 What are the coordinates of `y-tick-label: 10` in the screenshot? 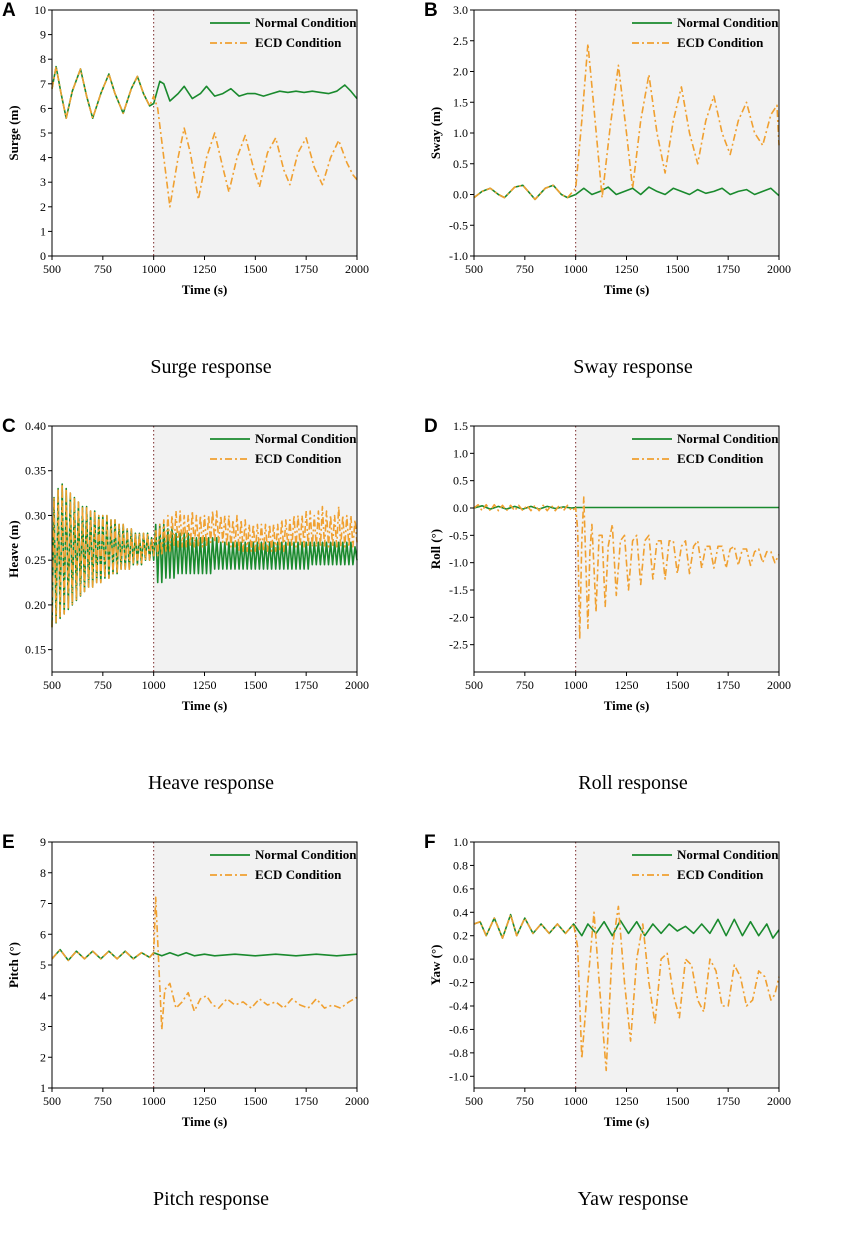 It's located at (40, 10).